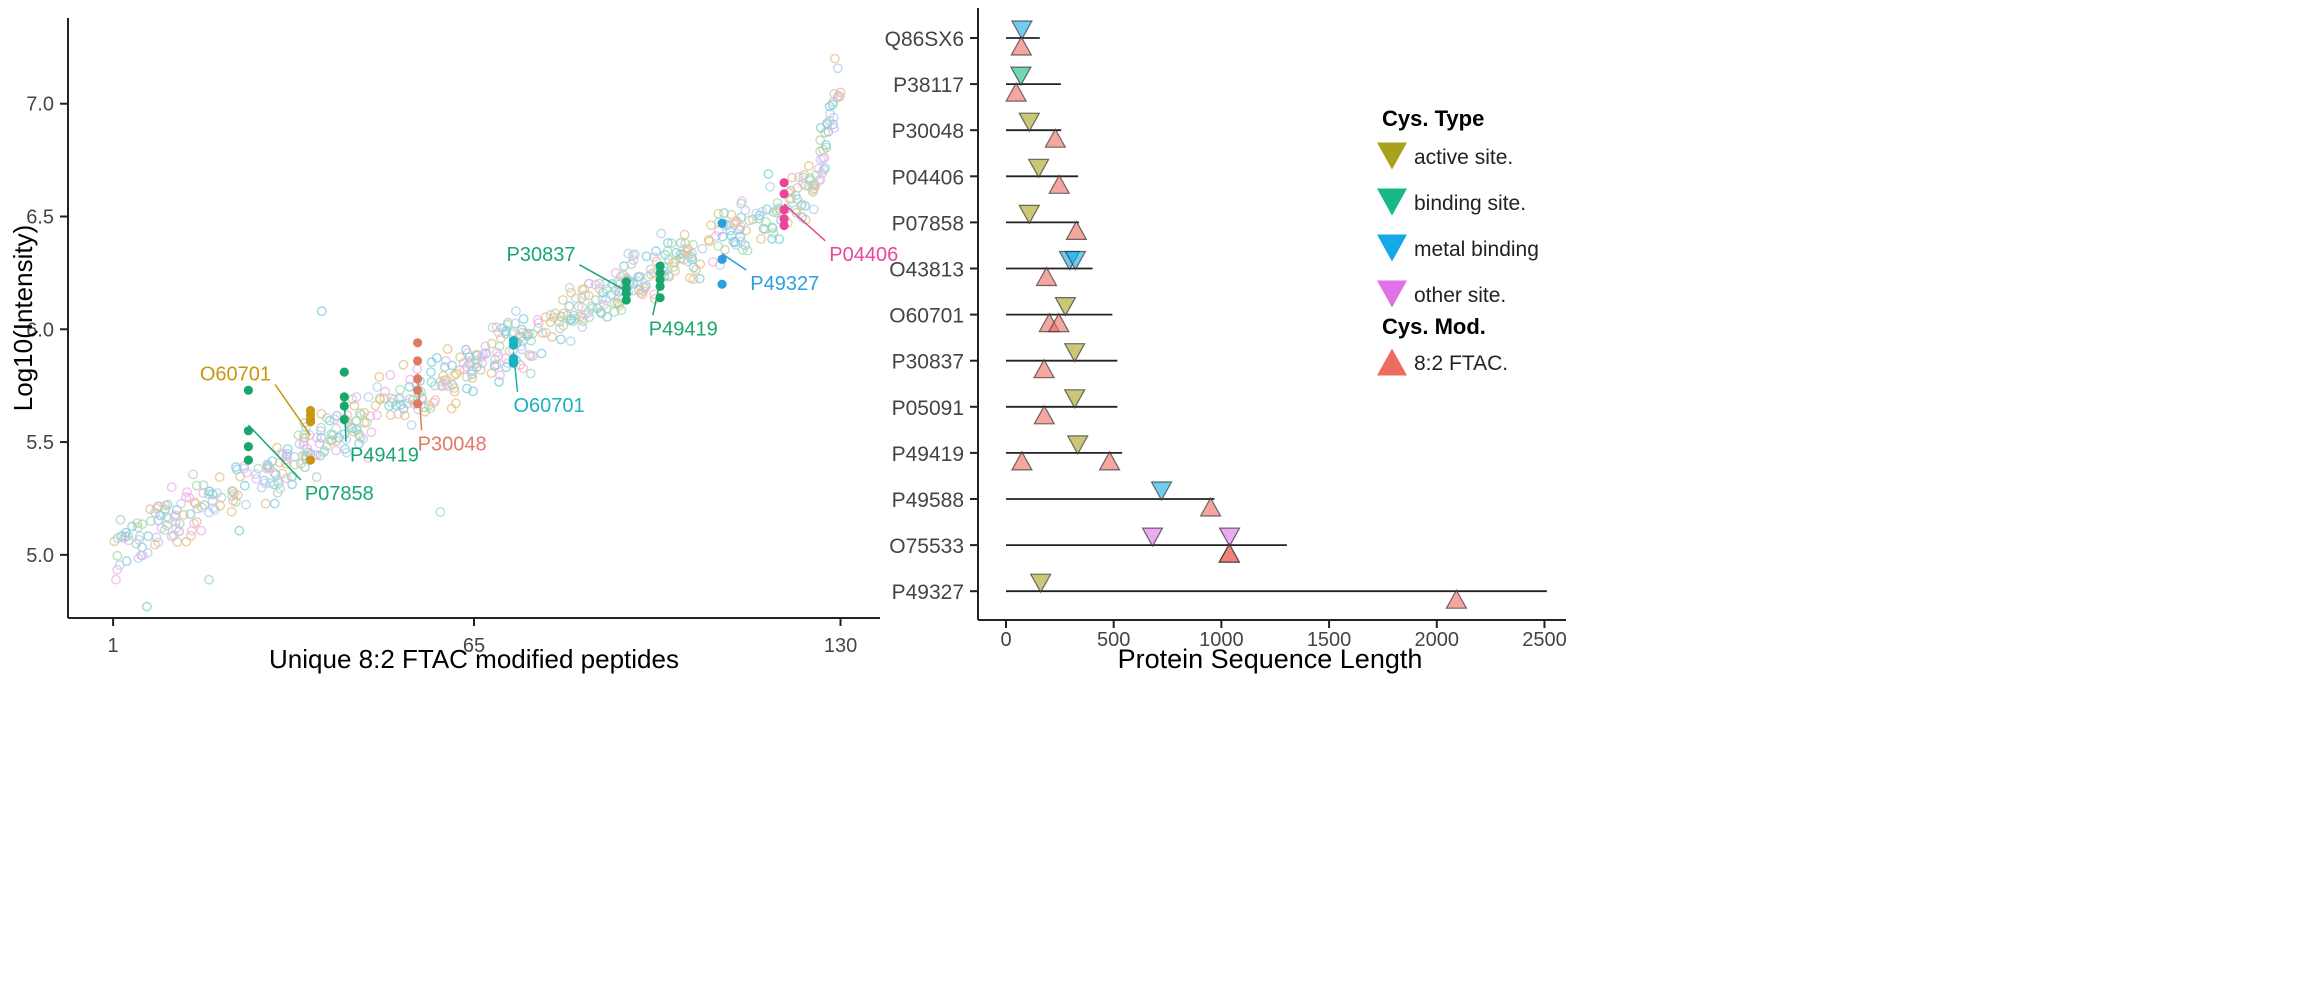 The width and height of the screenshot is (2302, 998). I want to click on protein-id-label: O75533, so click(926, 546).